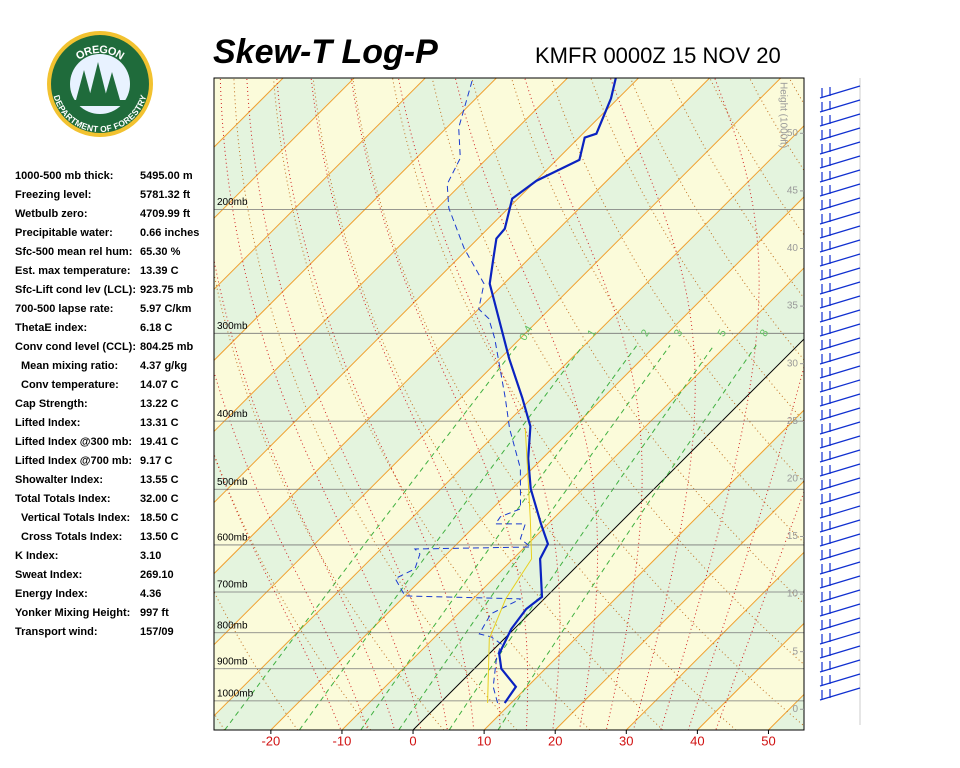  Describe the element at coordinates (63, 499) in the screenshot. I see `stat-label: Total Totals Index:` at that location.